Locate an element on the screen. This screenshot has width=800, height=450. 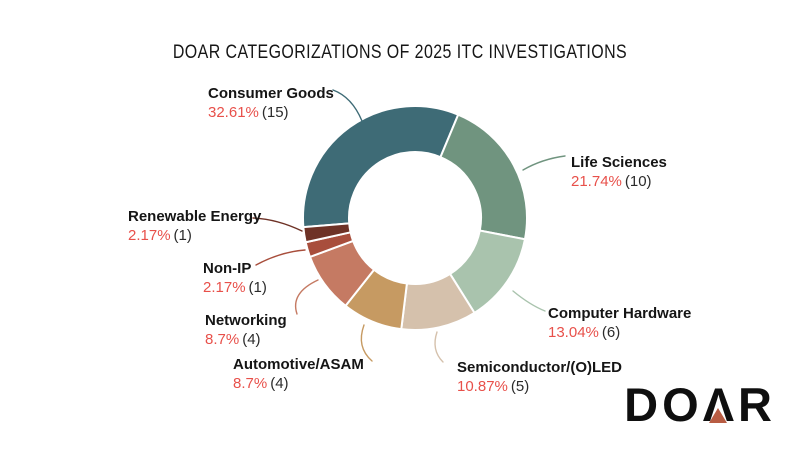
leader-line-renewable-energy is located at coordinates (277, 224).